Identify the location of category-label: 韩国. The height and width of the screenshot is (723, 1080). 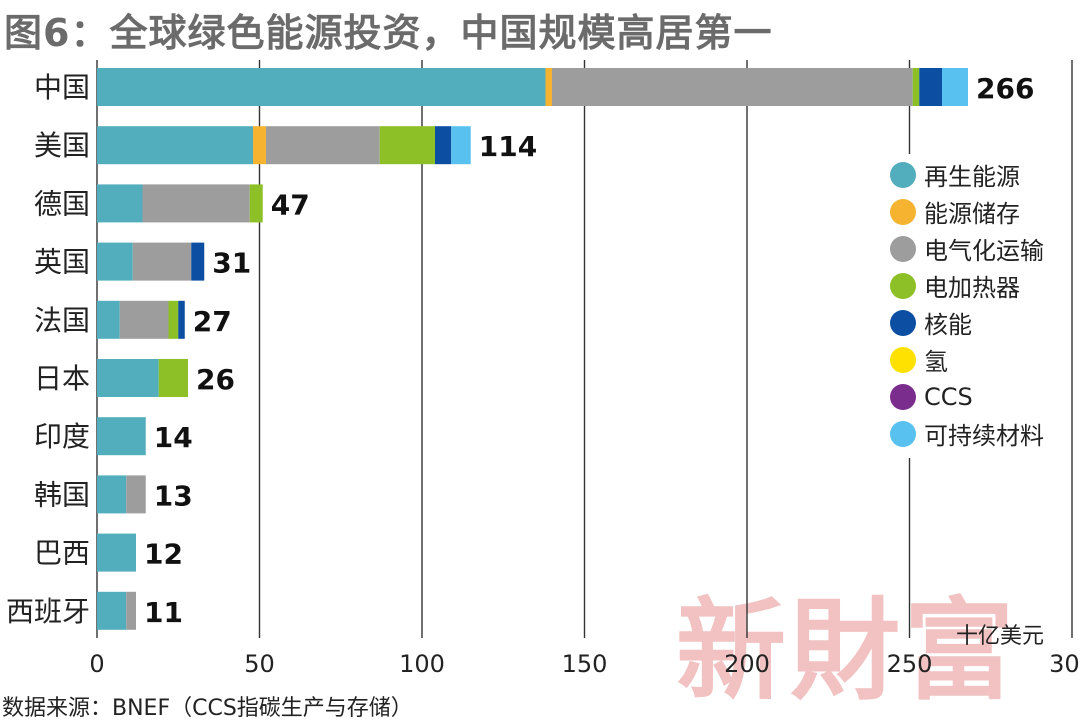
(62, 494).